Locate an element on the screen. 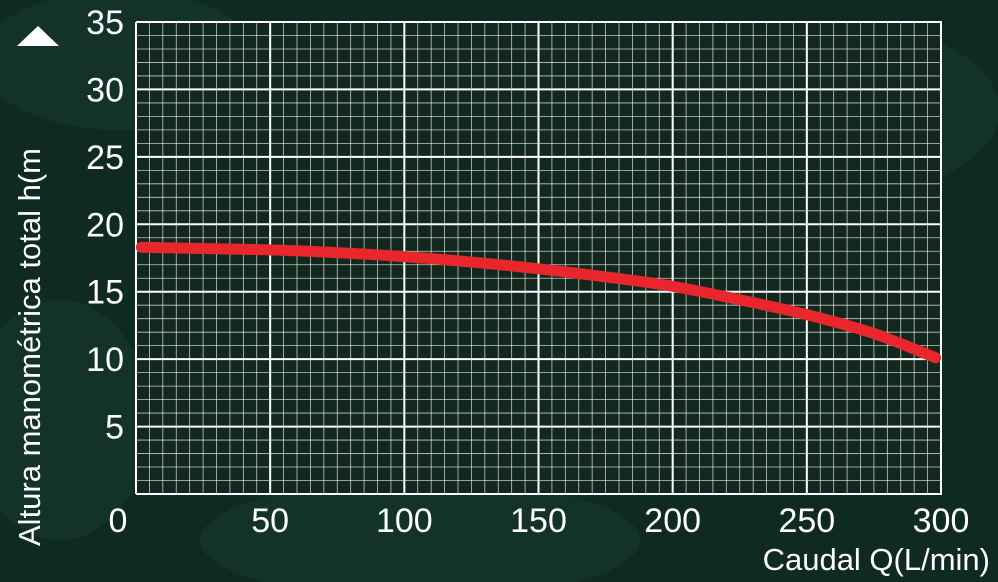 This screenshot has width=998, height=582. y-tick-label: 35 is located at coordinates (105, 23).